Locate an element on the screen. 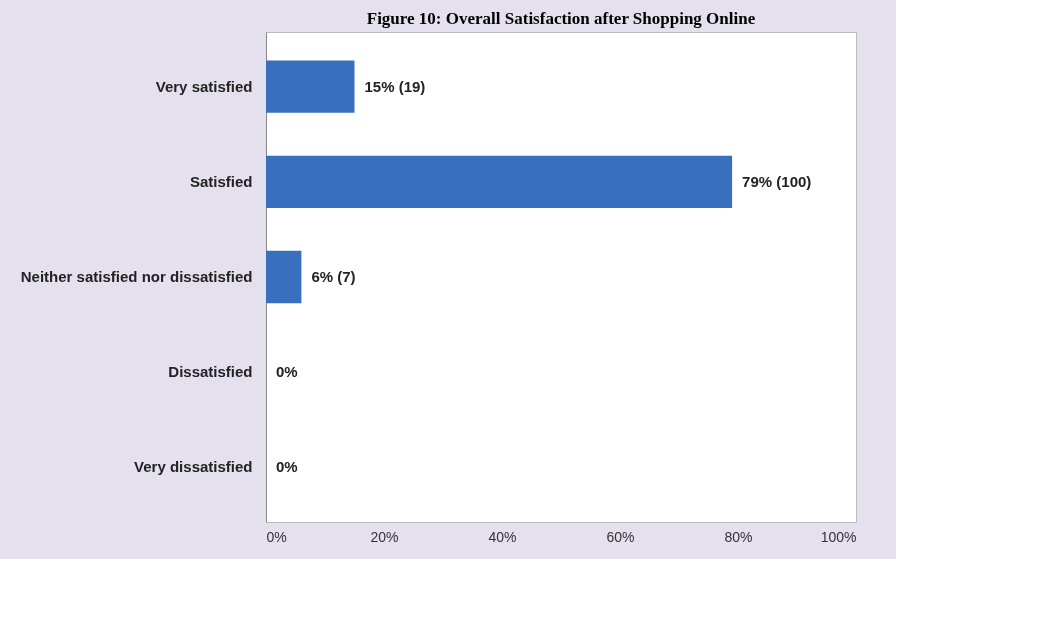  x-tick-label: 0% is located at coordinates (276, 536).